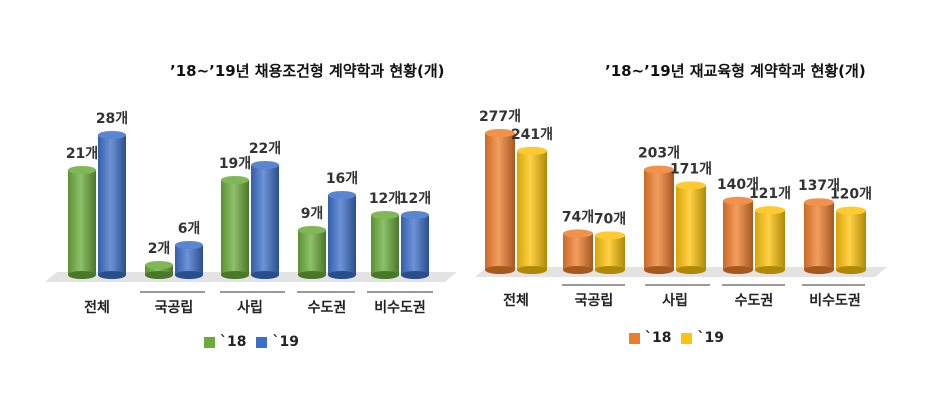 This screenshot has height=410, width=931. What do you see at coordinates (532, 135) in the screenshot?
I see `data-label: 241개` at bounding box center [532, 135].